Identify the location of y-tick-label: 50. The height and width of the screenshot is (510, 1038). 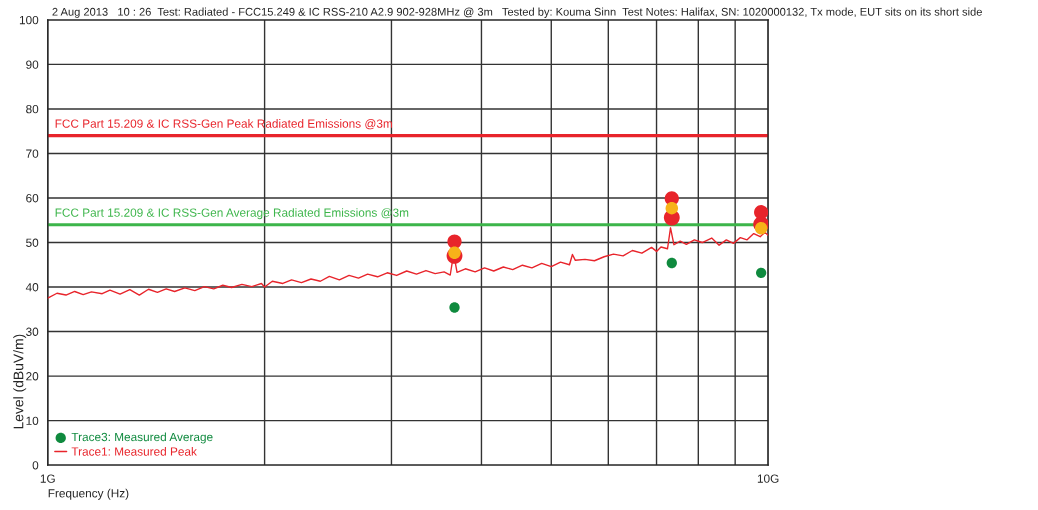
(32, 242).